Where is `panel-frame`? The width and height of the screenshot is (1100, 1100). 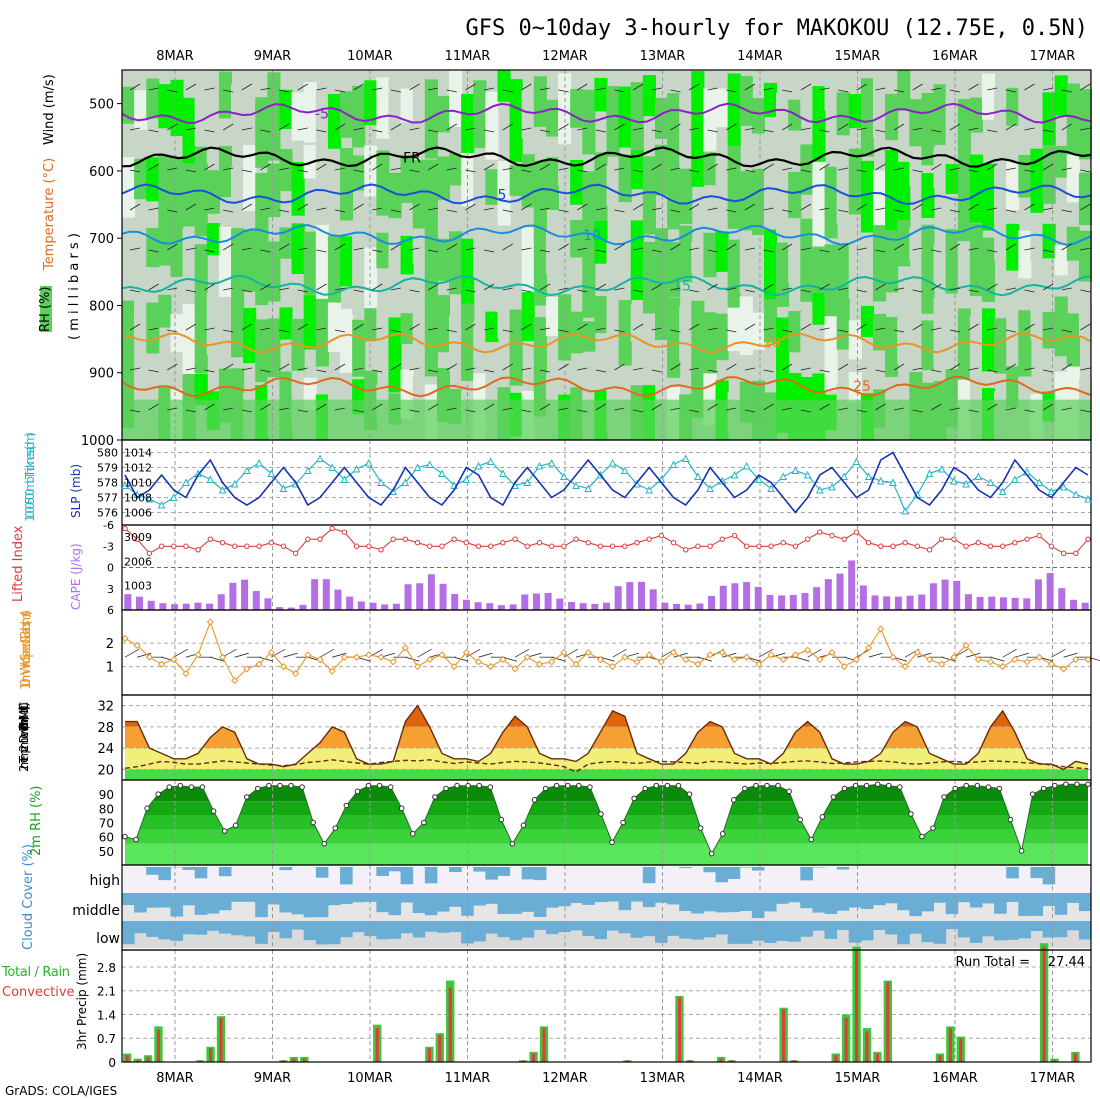 panel-frame is located at coordinates (606, 652).